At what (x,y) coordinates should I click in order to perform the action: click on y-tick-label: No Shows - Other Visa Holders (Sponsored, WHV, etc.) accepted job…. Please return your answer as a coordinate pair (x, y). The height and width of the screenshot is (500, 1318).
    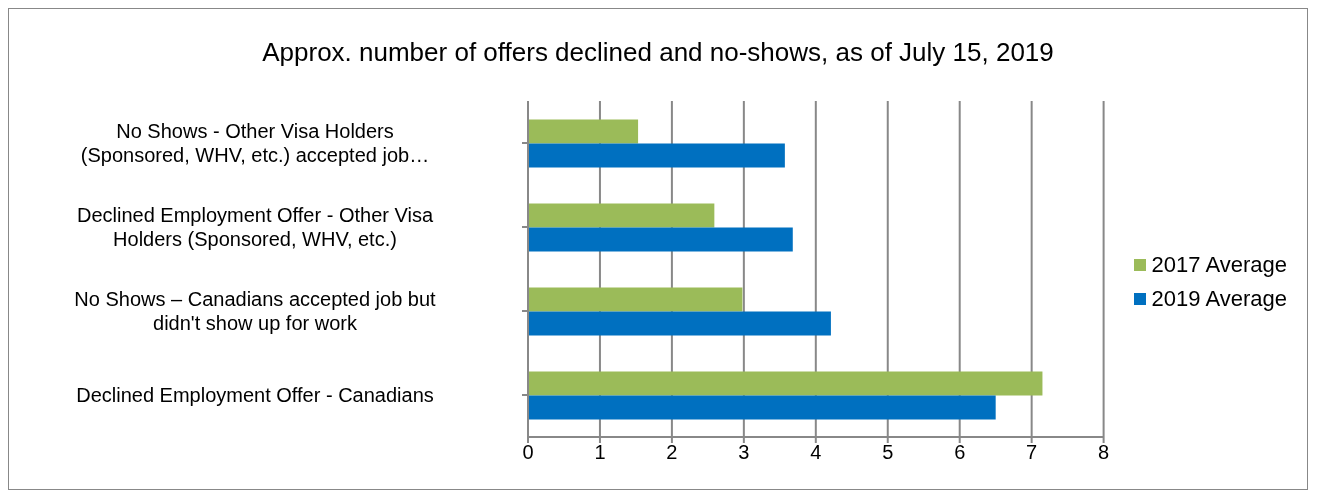
    Looking at the image, I should click on (255, 143).